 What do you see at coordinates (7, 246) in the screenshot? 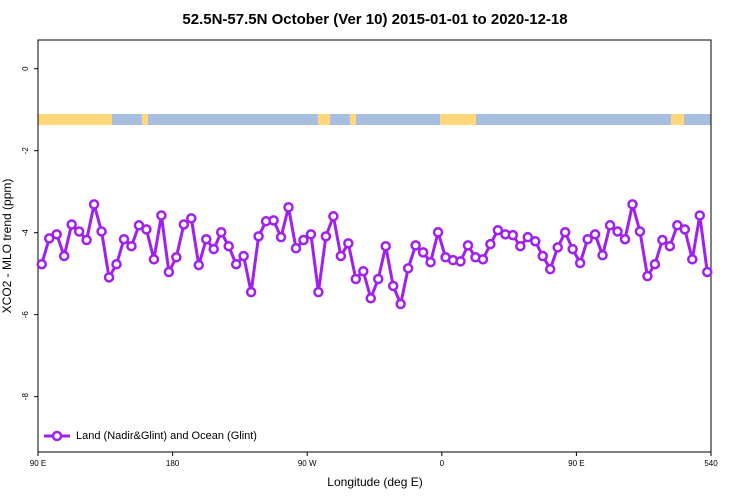
I see `y-axis-label: XCO2 - MLO trend (ppm)` at bounding box center [7, 246].